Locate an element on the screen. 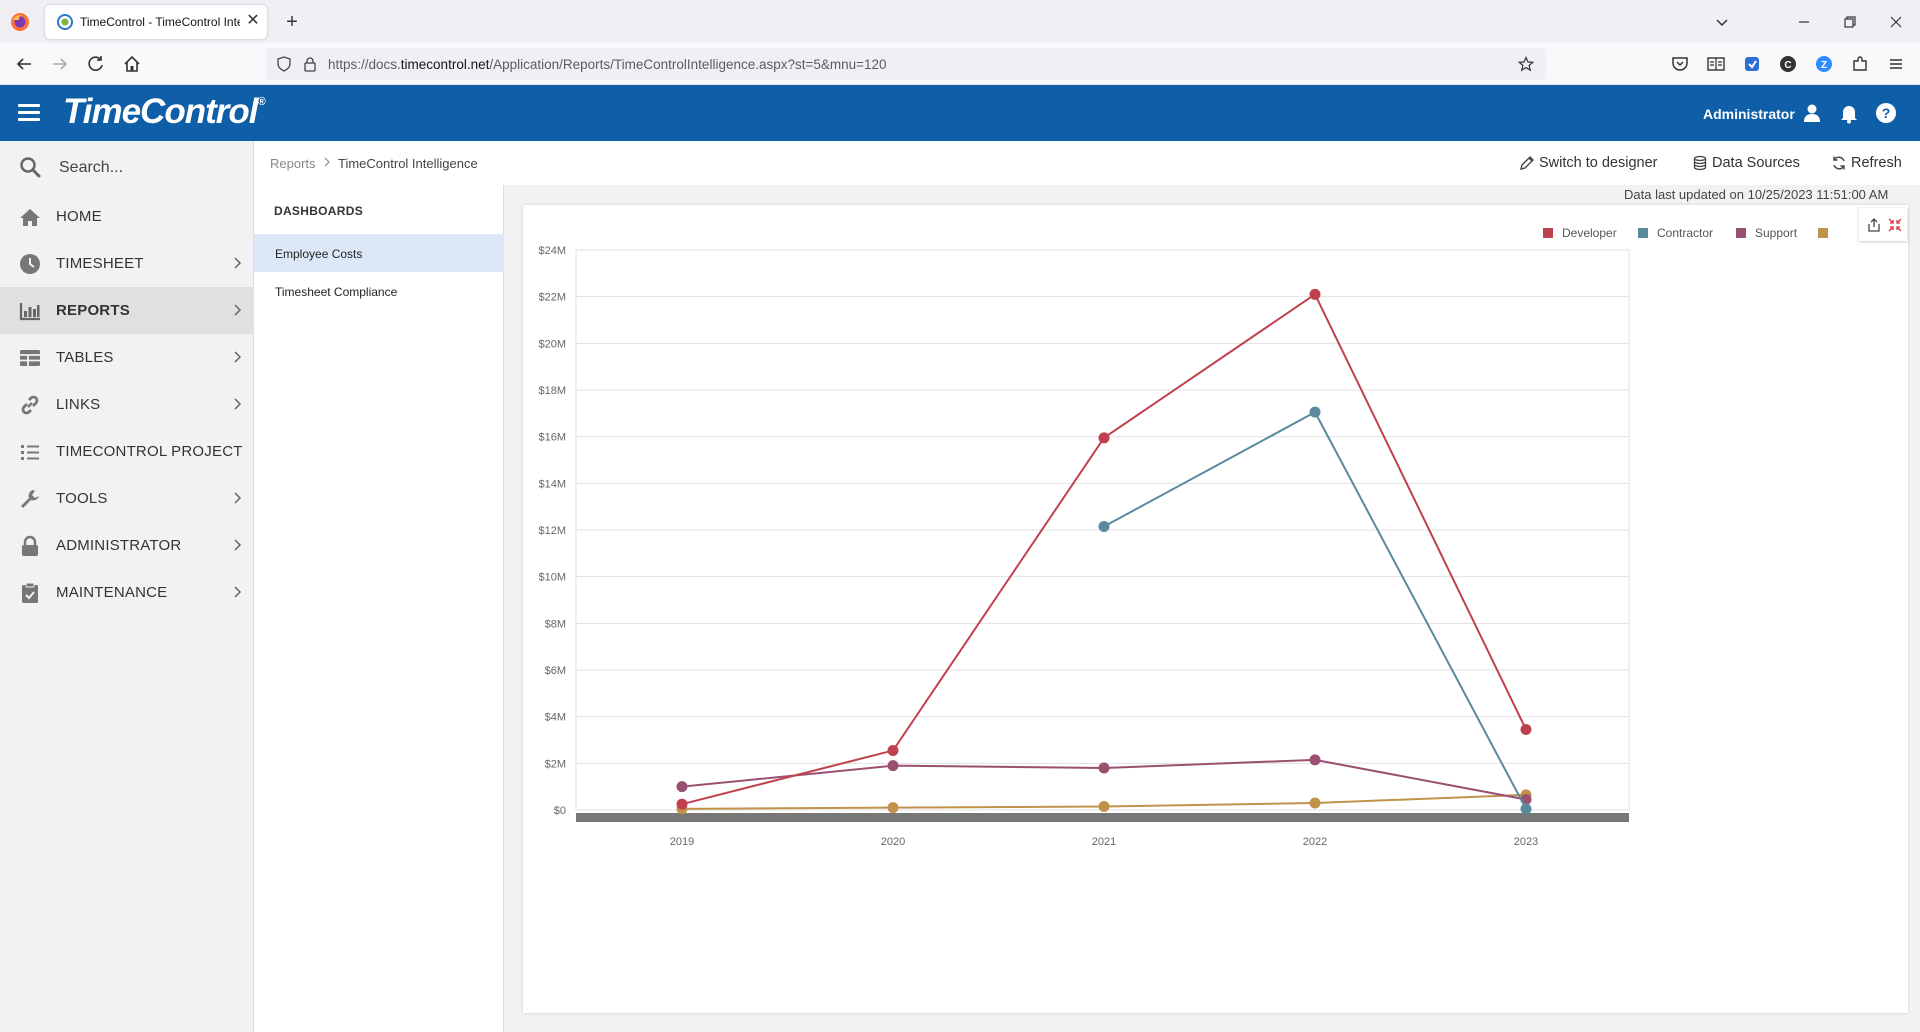 The width and height of the screenshot is (1920, 1032). data-sources-button: Data Sources is located at coordinates (1748, 164).